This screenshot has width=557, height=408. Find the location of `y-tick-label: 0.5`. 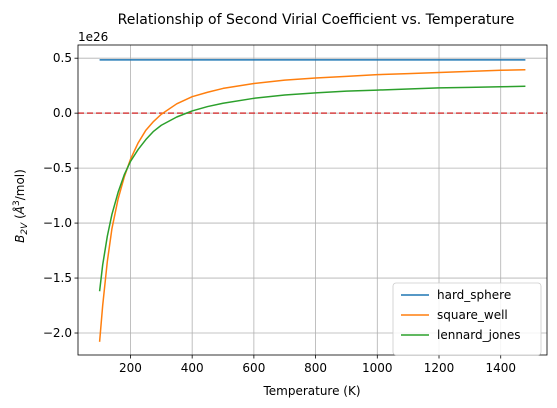

y-tick-label: 0.5 is located at coordinates (62, 58).